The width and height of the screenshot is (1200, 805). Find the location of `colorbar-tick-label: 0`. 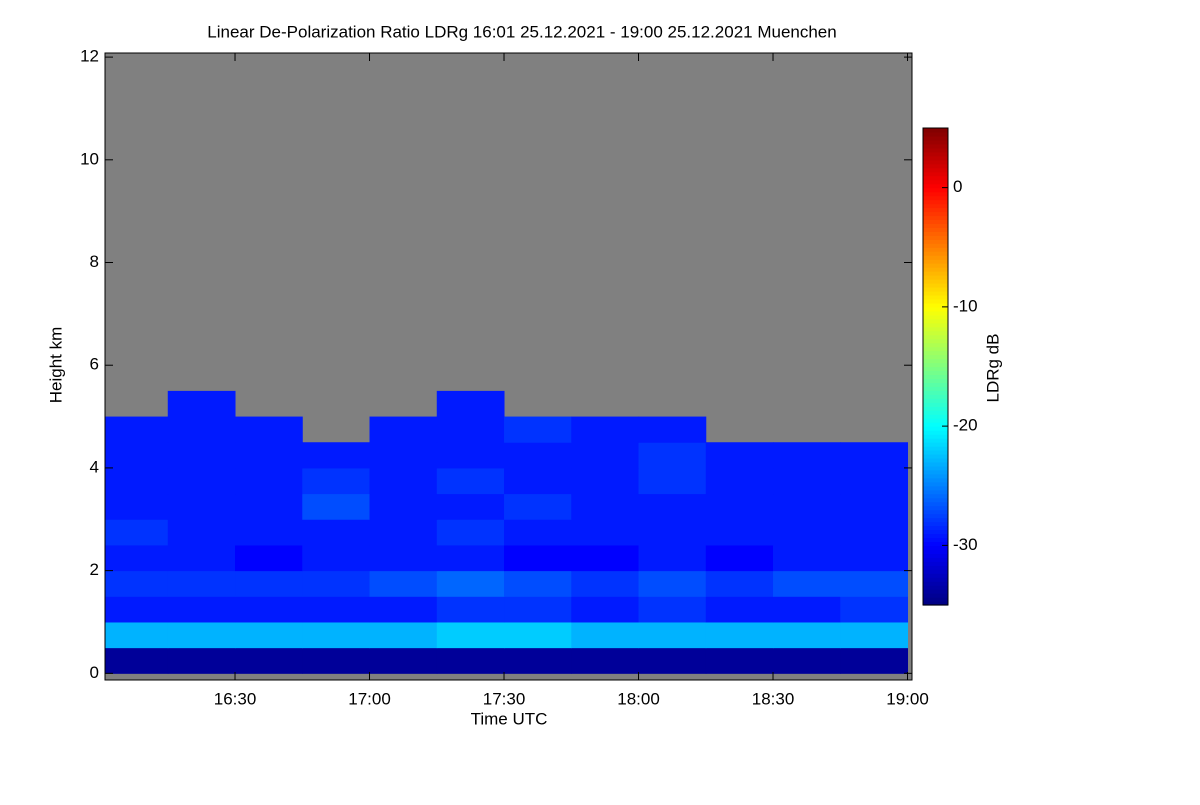

colorbar-tick-label: 0 is located at coordinates (957, 186).